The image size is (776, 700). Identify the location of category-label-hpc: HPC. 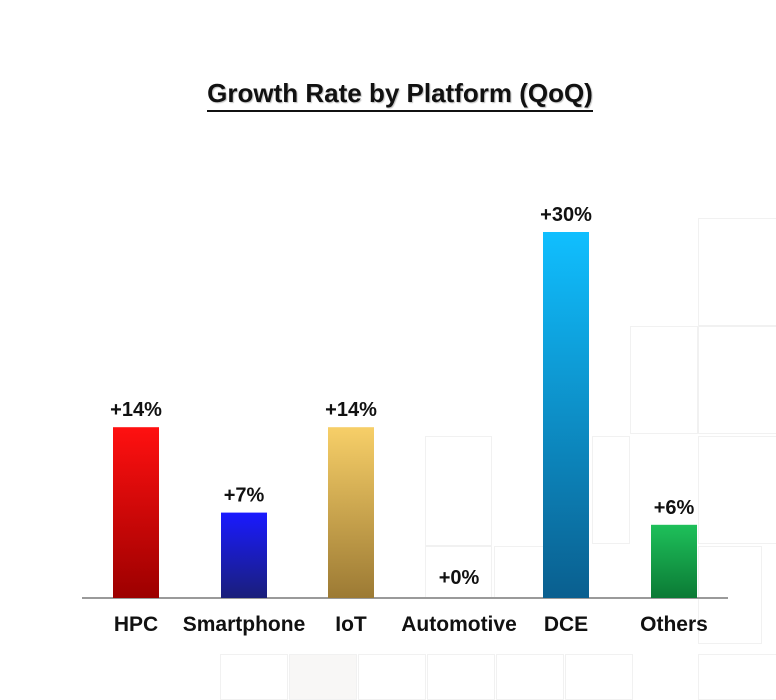
(136, 624).